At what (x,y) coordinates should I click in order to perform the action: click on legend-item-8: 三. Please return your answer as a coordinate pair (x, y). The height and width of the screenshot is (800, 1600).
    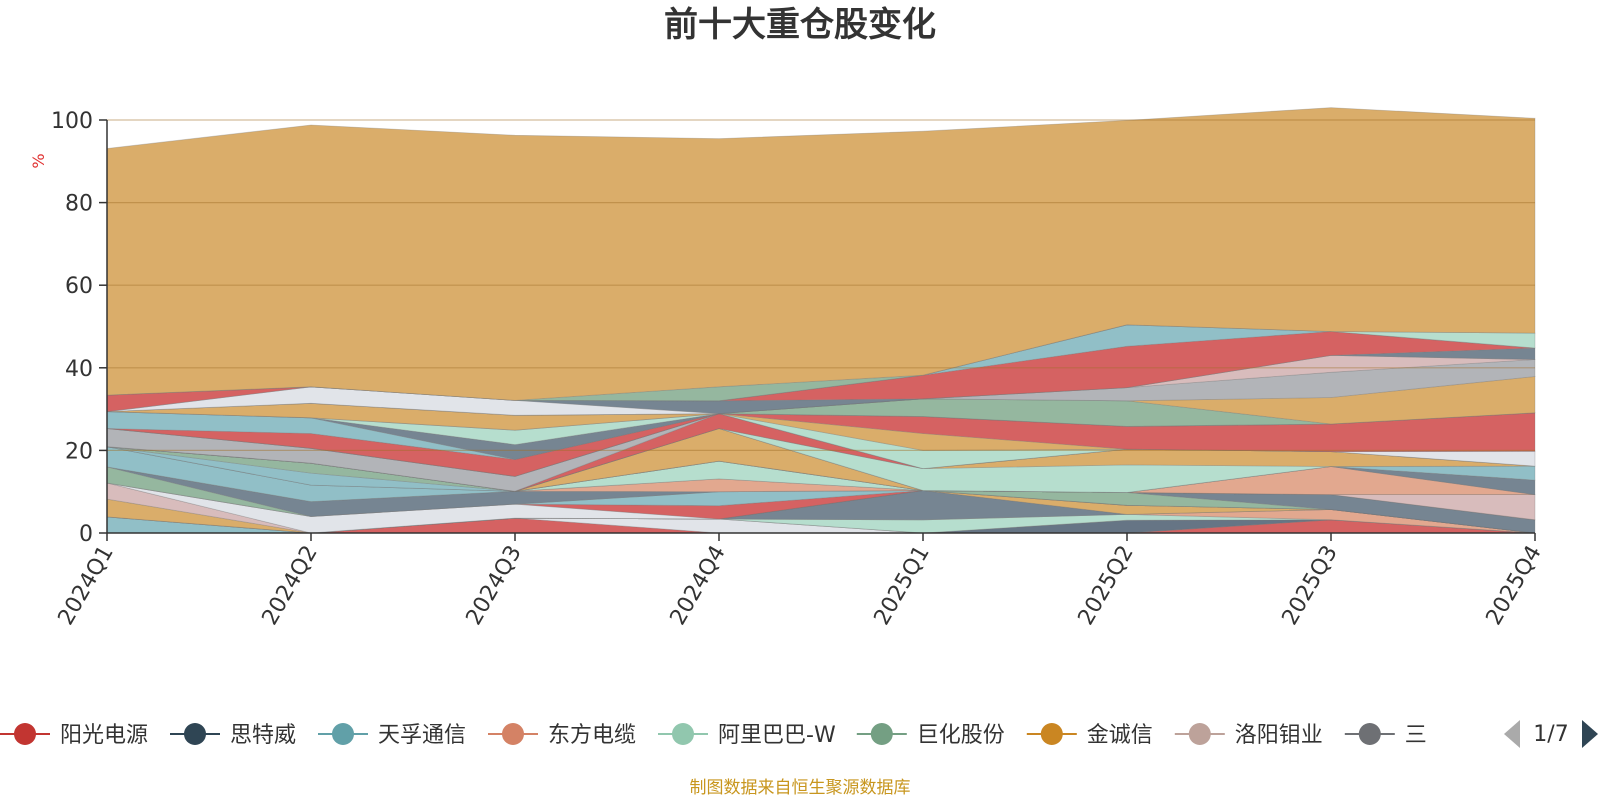
    Looking at the image, I should click on (1385, 735).